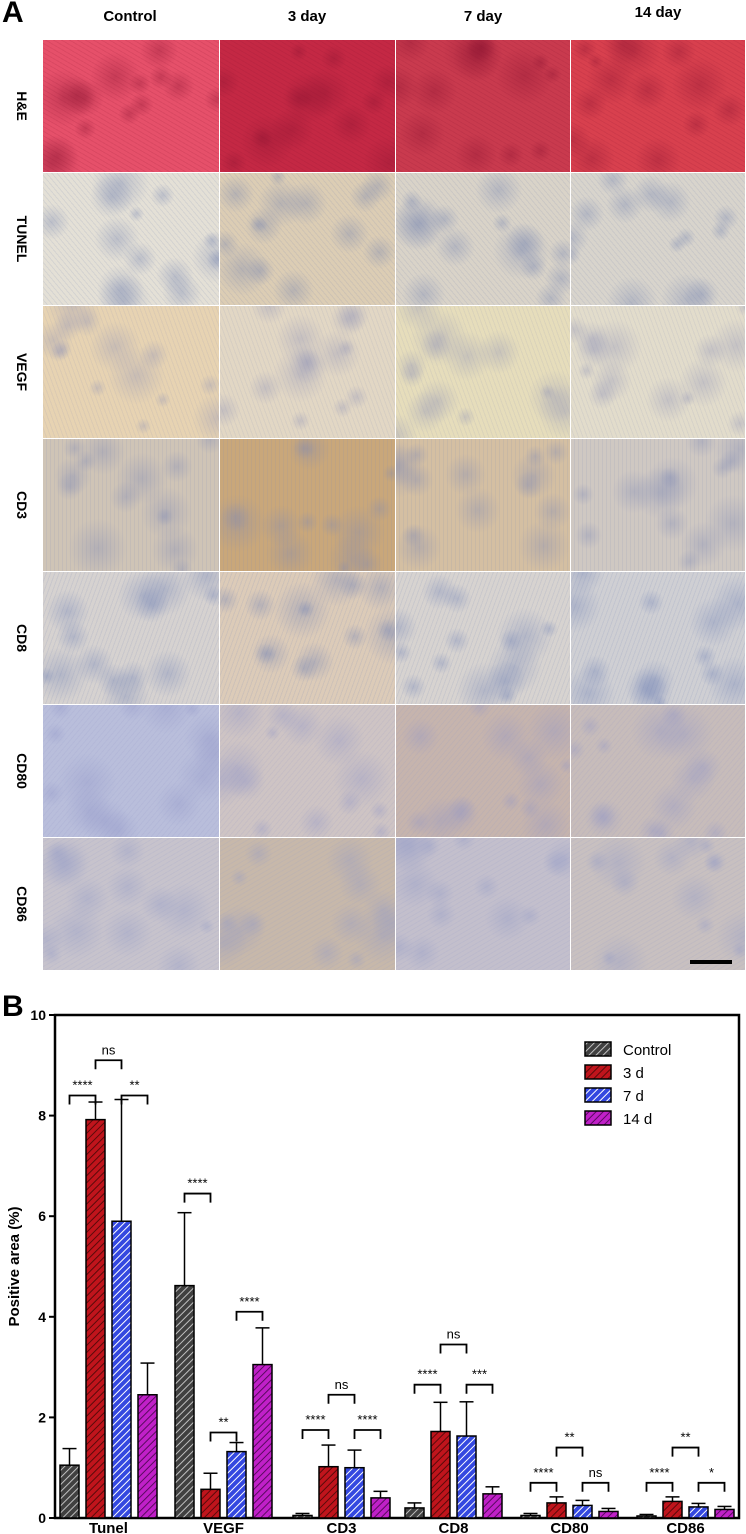  What do you see at coordinates (633, 1096) in the screenshot?
I see `legend-label: 7 d` at bounding box center [633, 1096].